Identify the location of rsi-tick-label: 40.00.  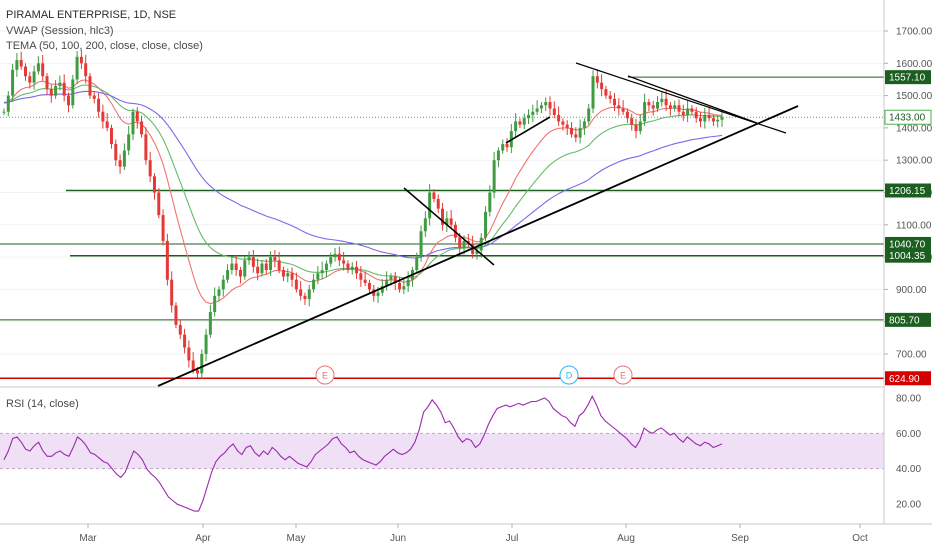
(908, 469).